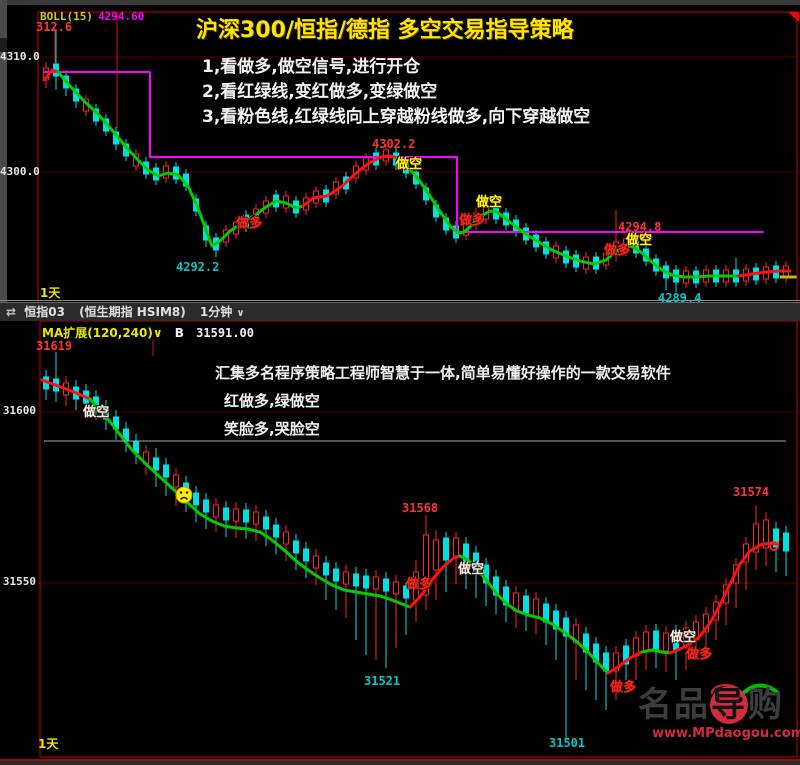  Describe the element at coordinates (20, 56) in the screenshot. I see `price-label: 4310.0` at that location.